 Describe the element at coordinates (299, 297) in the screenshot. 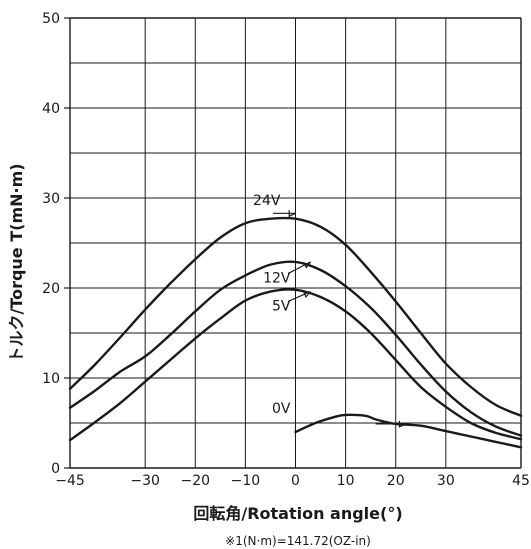

I see `series-arrow-5v` at that location.